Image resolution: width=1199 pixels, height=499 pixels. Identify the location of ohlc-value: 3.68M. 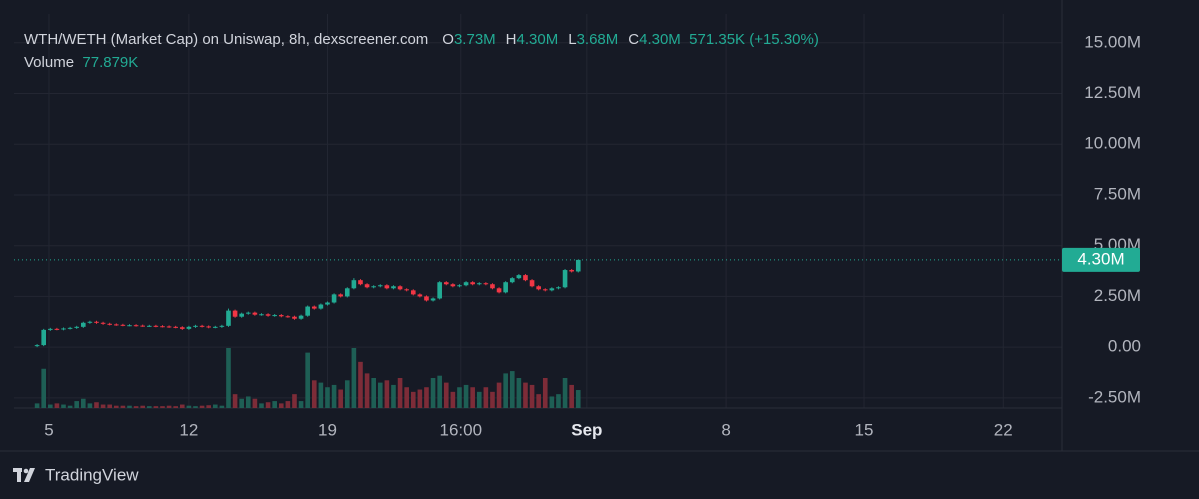
(597, 39).